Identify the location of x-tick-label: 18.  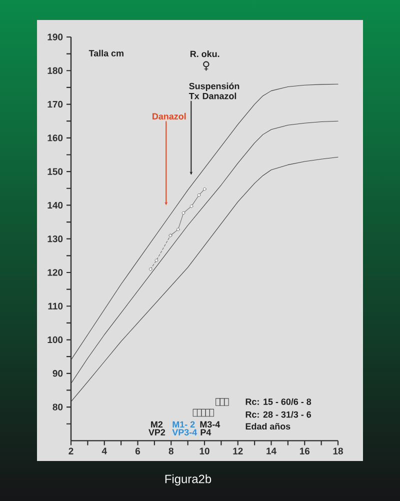
(338, 451).